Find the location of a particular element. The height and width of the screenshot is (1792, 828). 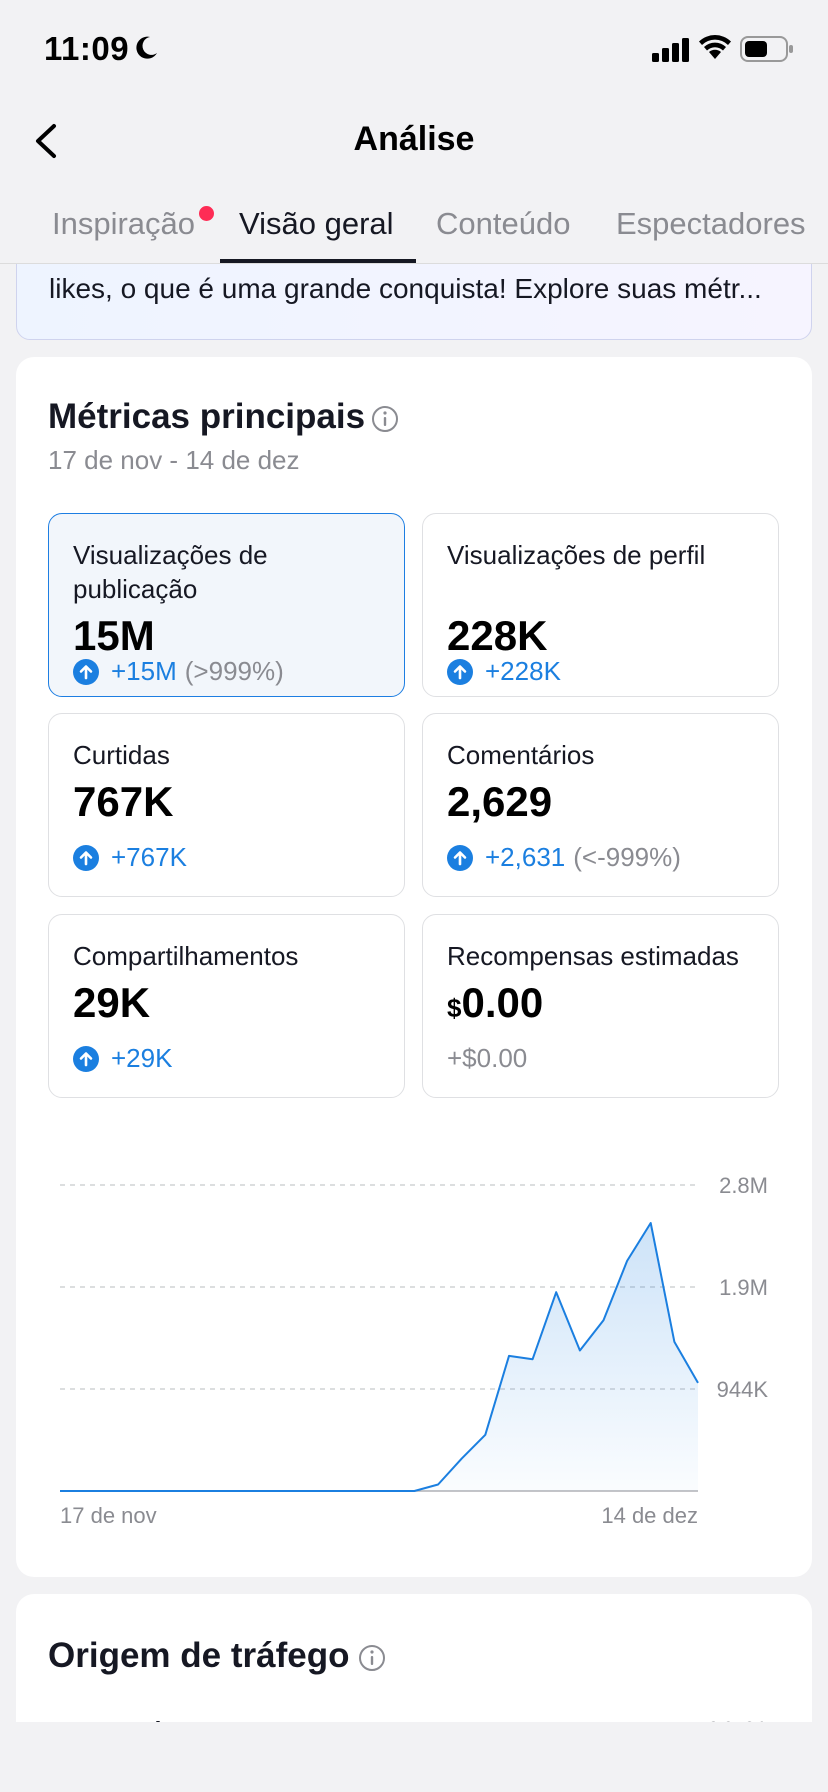

tile-value: 15M is located at coordinates (114, 635).